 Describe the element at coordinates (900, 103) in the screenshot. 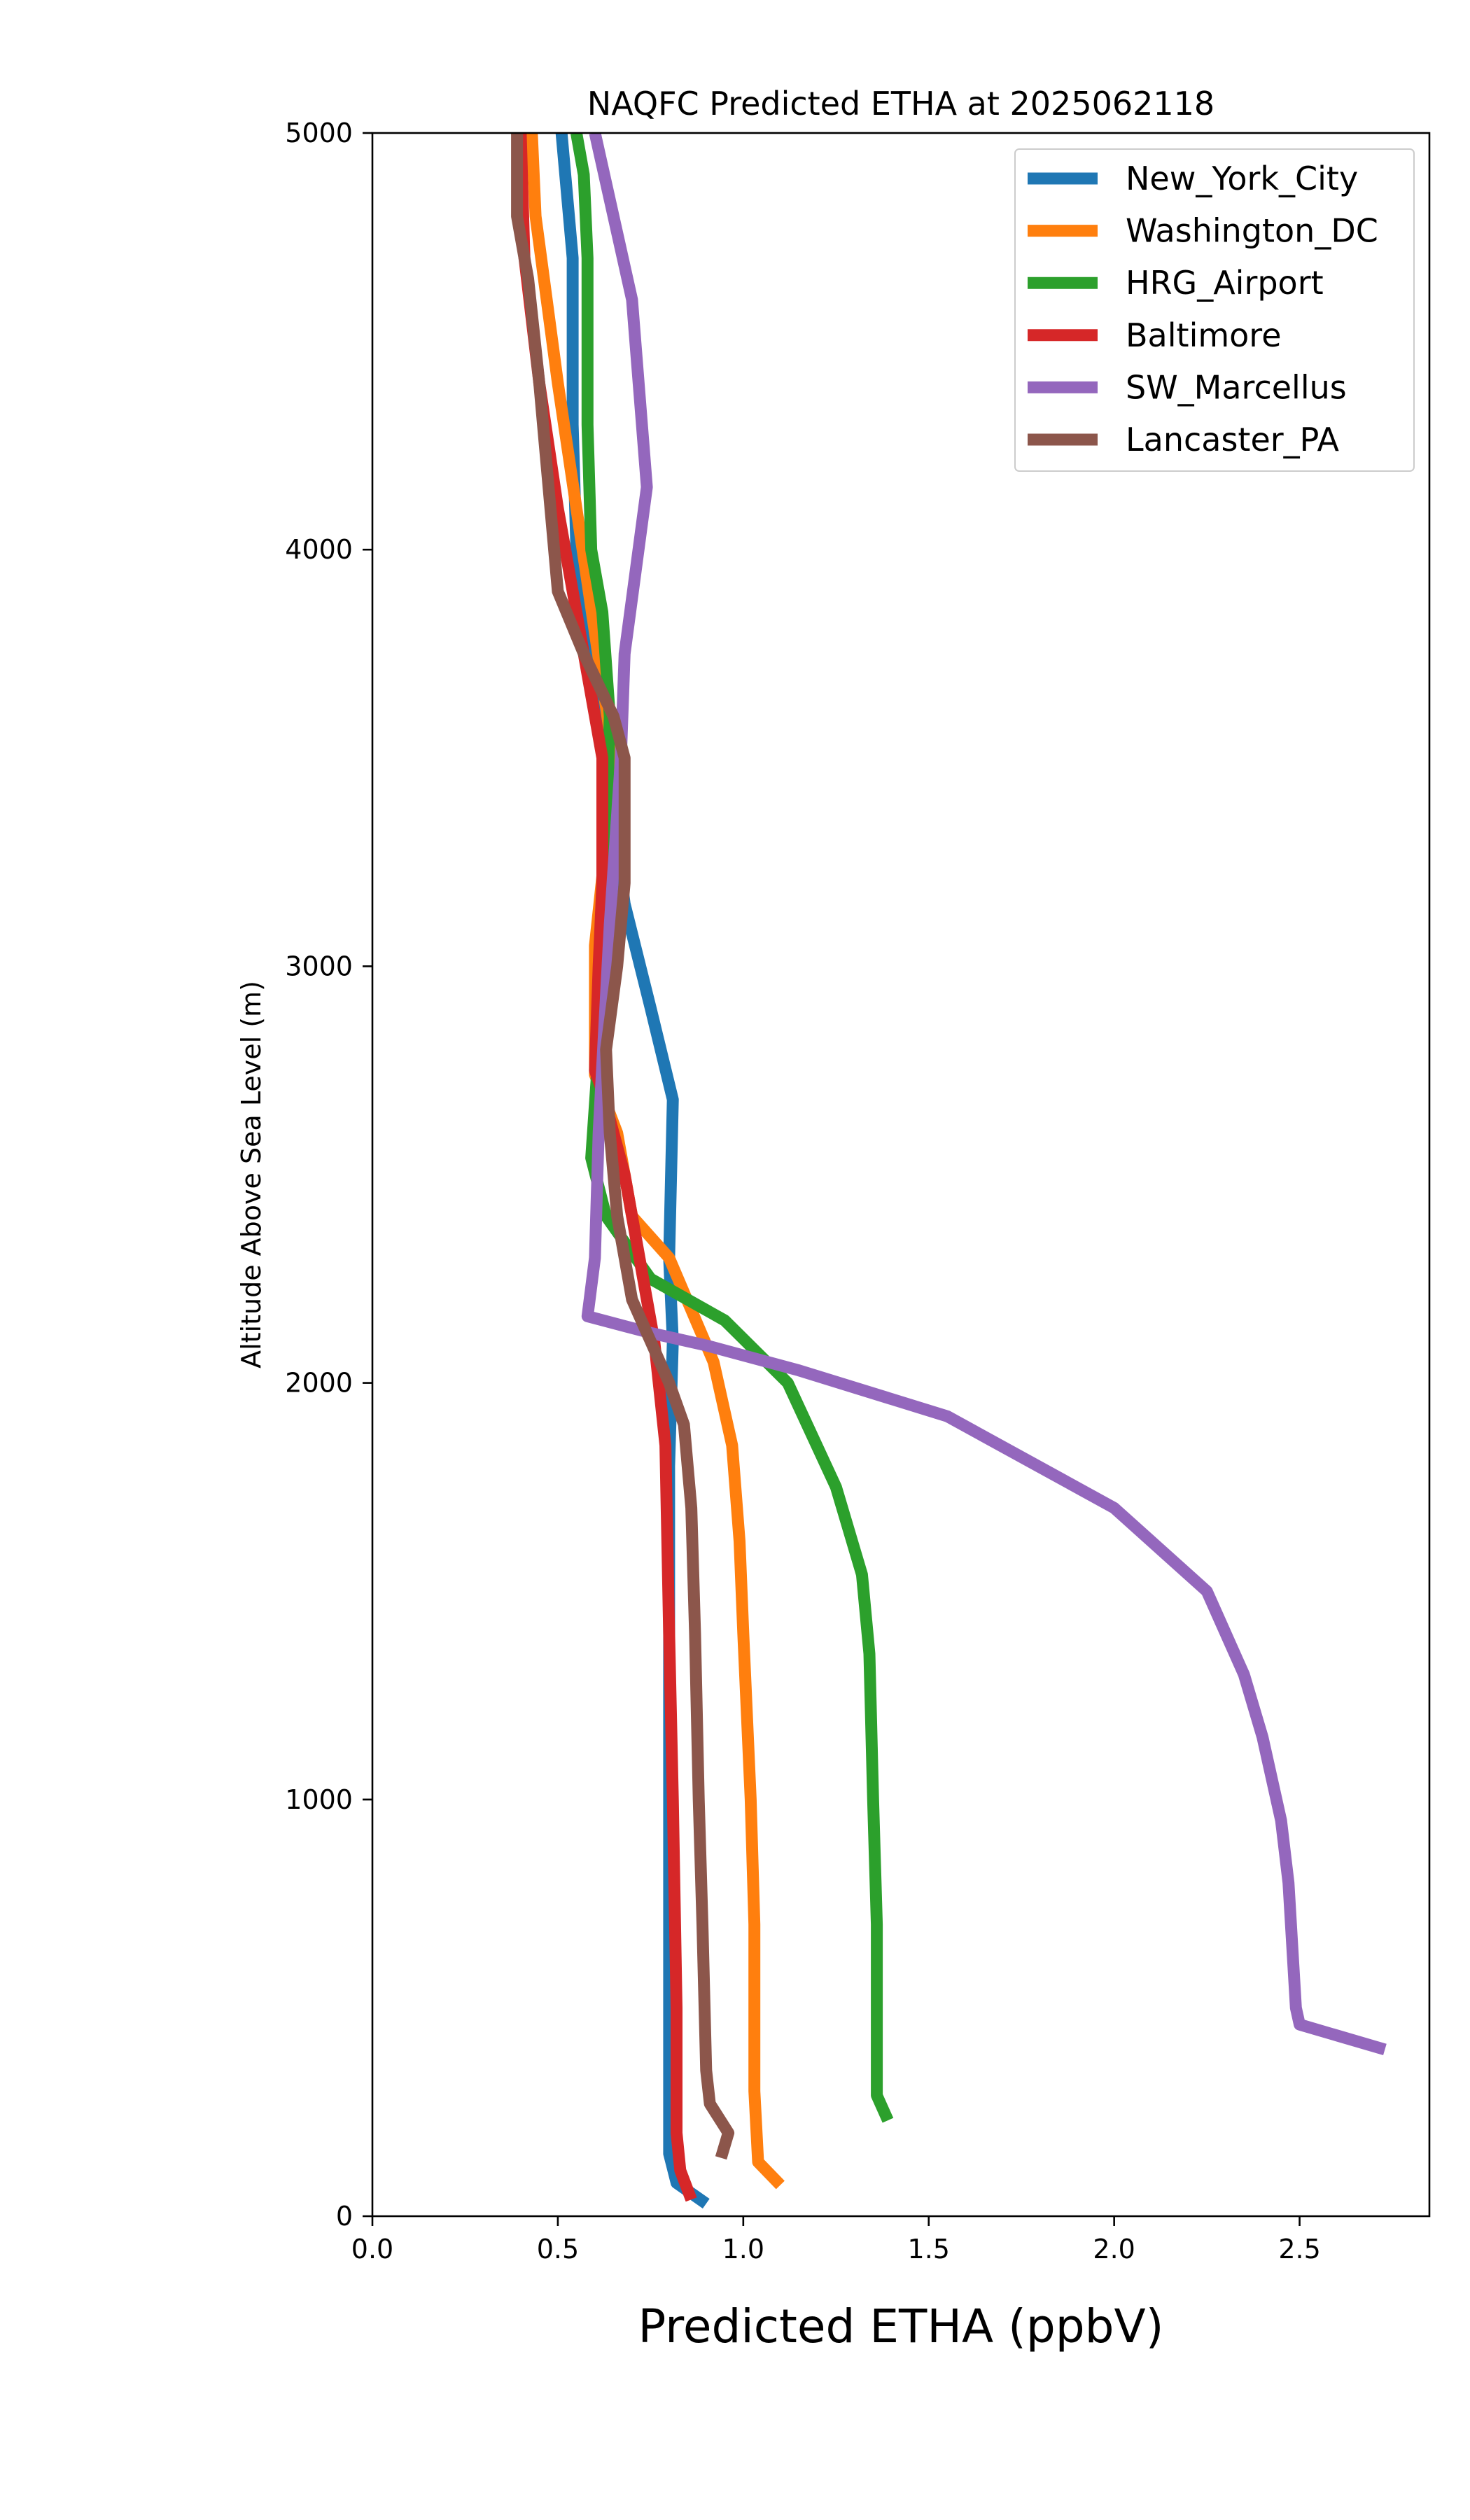

I see `chart-title: NAQFC Predicted ETHA at 2025062118` at that location.